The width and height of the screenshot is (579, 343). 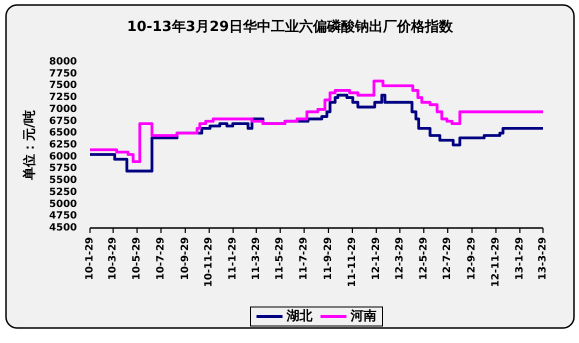 I want to click on x-tick-label: 10-7-29, so click(x=160, y=258).